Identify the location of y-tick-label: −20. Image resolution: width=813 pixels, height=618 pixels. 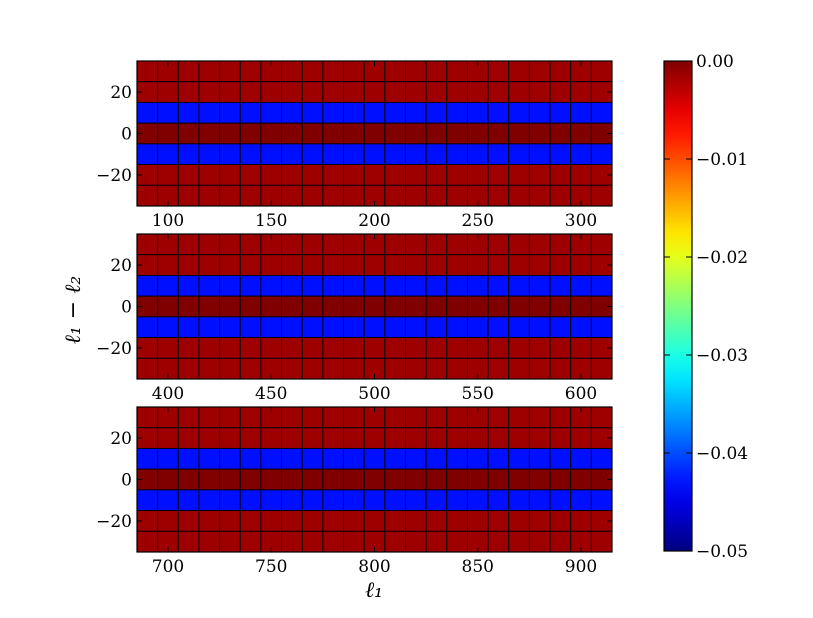
(114, 522).